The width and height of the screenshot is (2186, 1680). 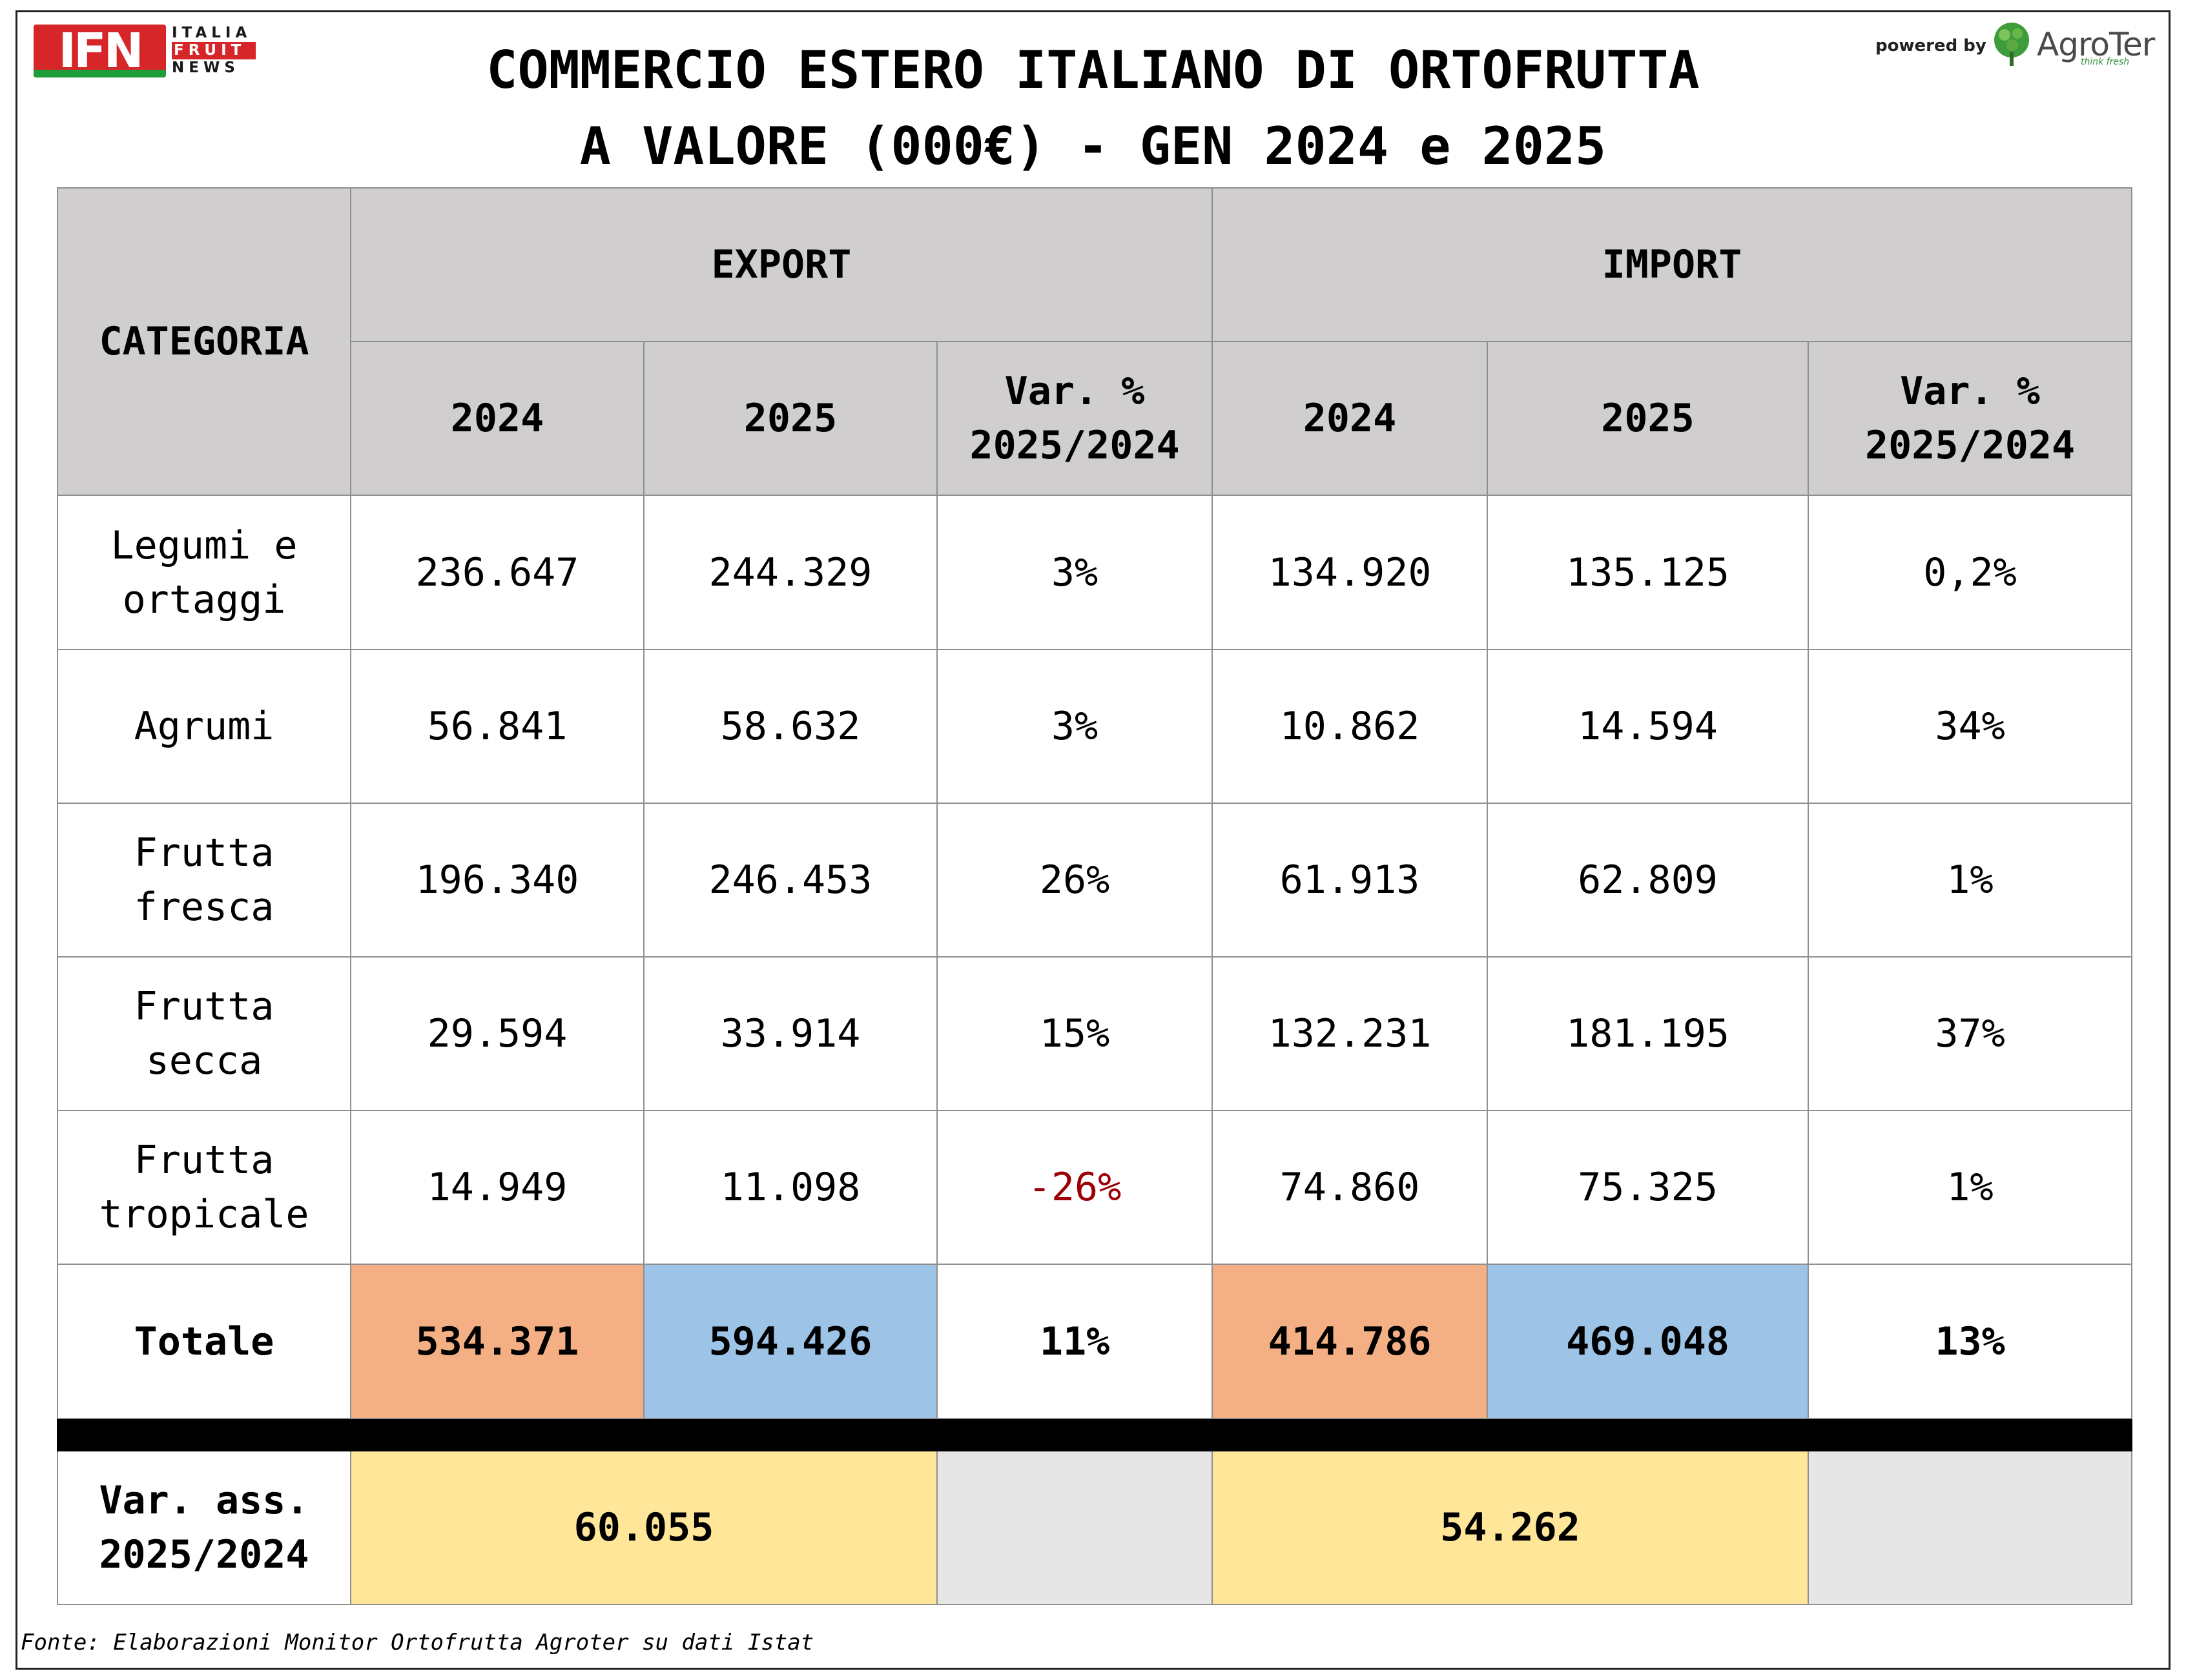 I want to click on category-line-1: Legumi e, so click(x=204, y=545).